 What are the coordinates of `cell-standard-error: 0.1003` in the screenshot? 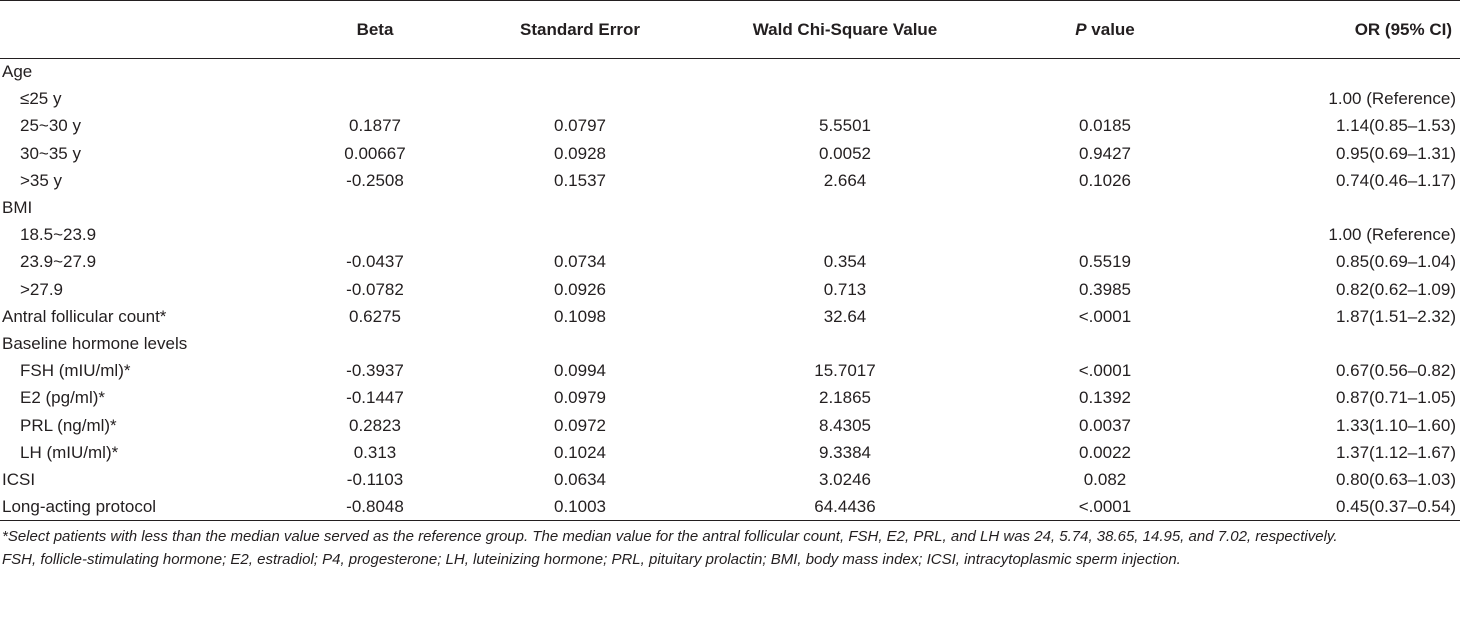 It's located at (580, 507).